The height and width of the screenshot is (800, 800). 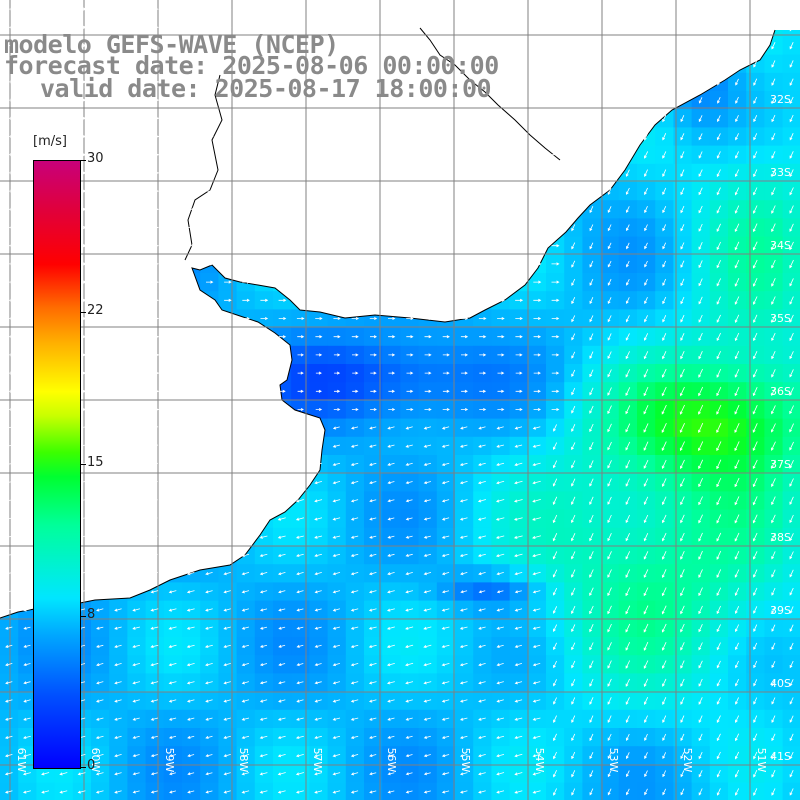 I want to click on longitude-label: 61W, so click(x=21, y=760).